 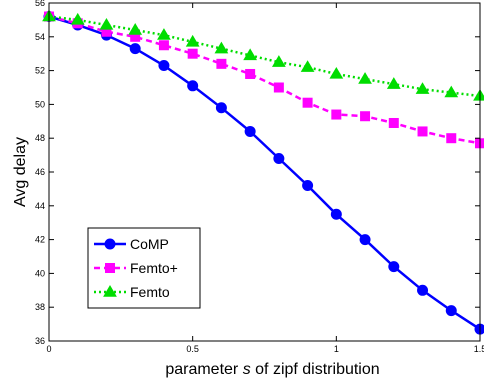 I want to click on y-tick-label: 38, so click(x=40, y=307).